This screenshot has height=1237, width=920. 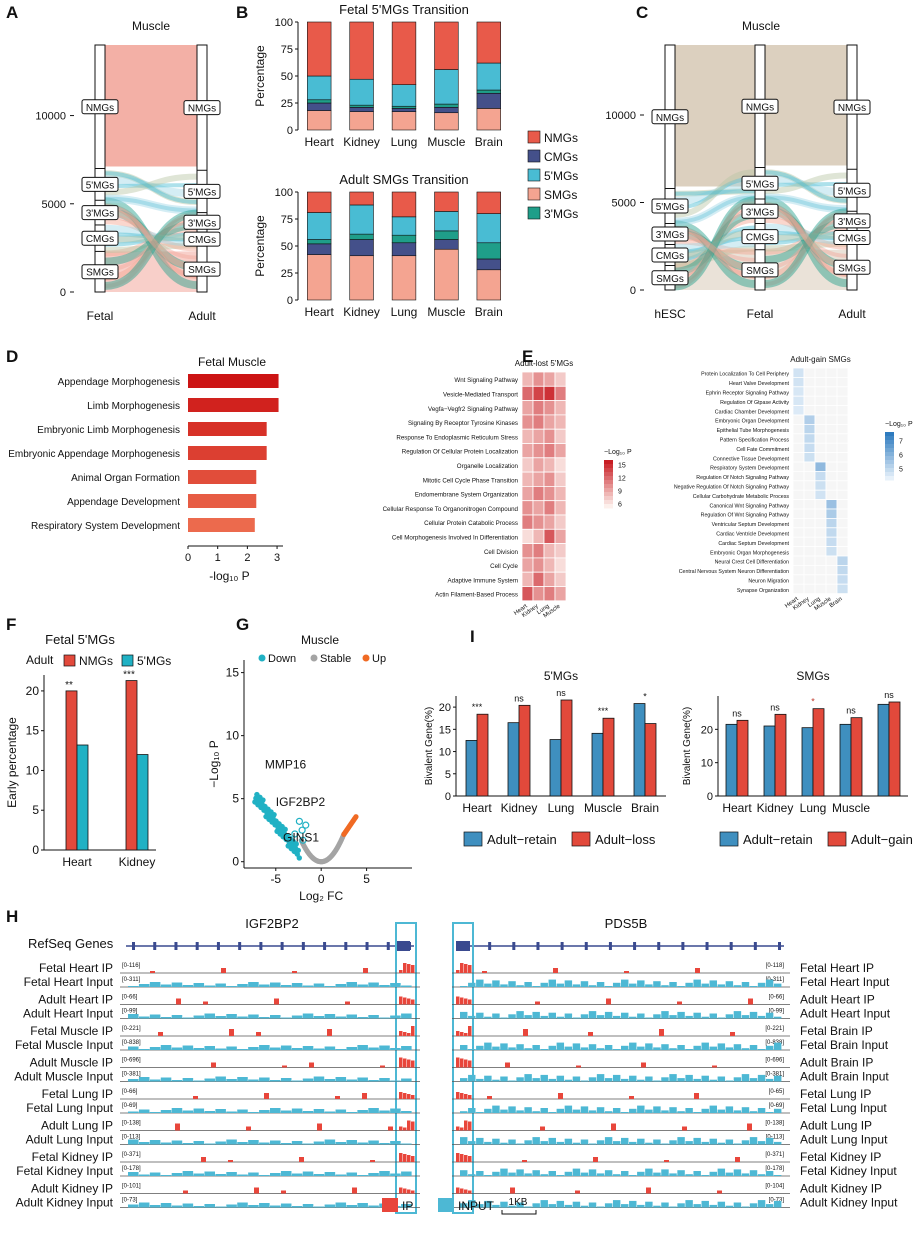 What do you see at coordinates (774, 1061) in the screenshot?
I see `range-label: [0-696]` at bounding box center [774, 1061].